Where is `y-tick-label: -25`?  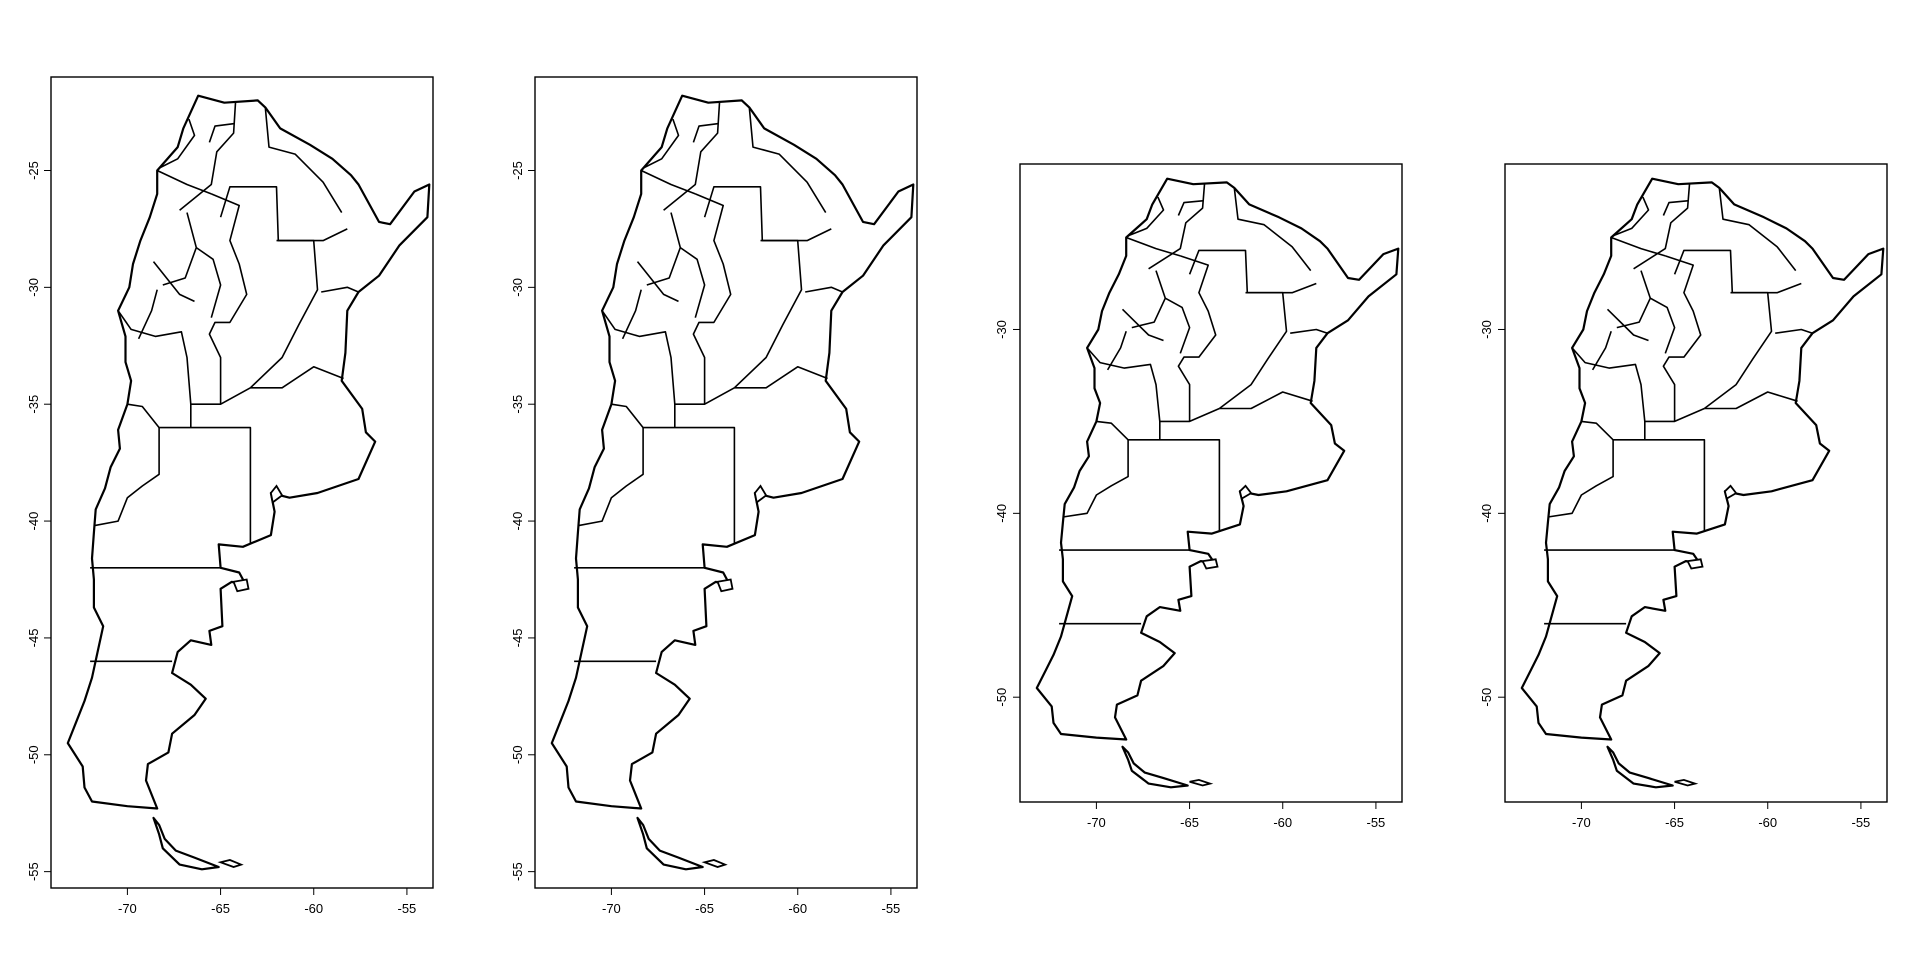
y-tick-label: -25 is located at coordinates (517, 170).